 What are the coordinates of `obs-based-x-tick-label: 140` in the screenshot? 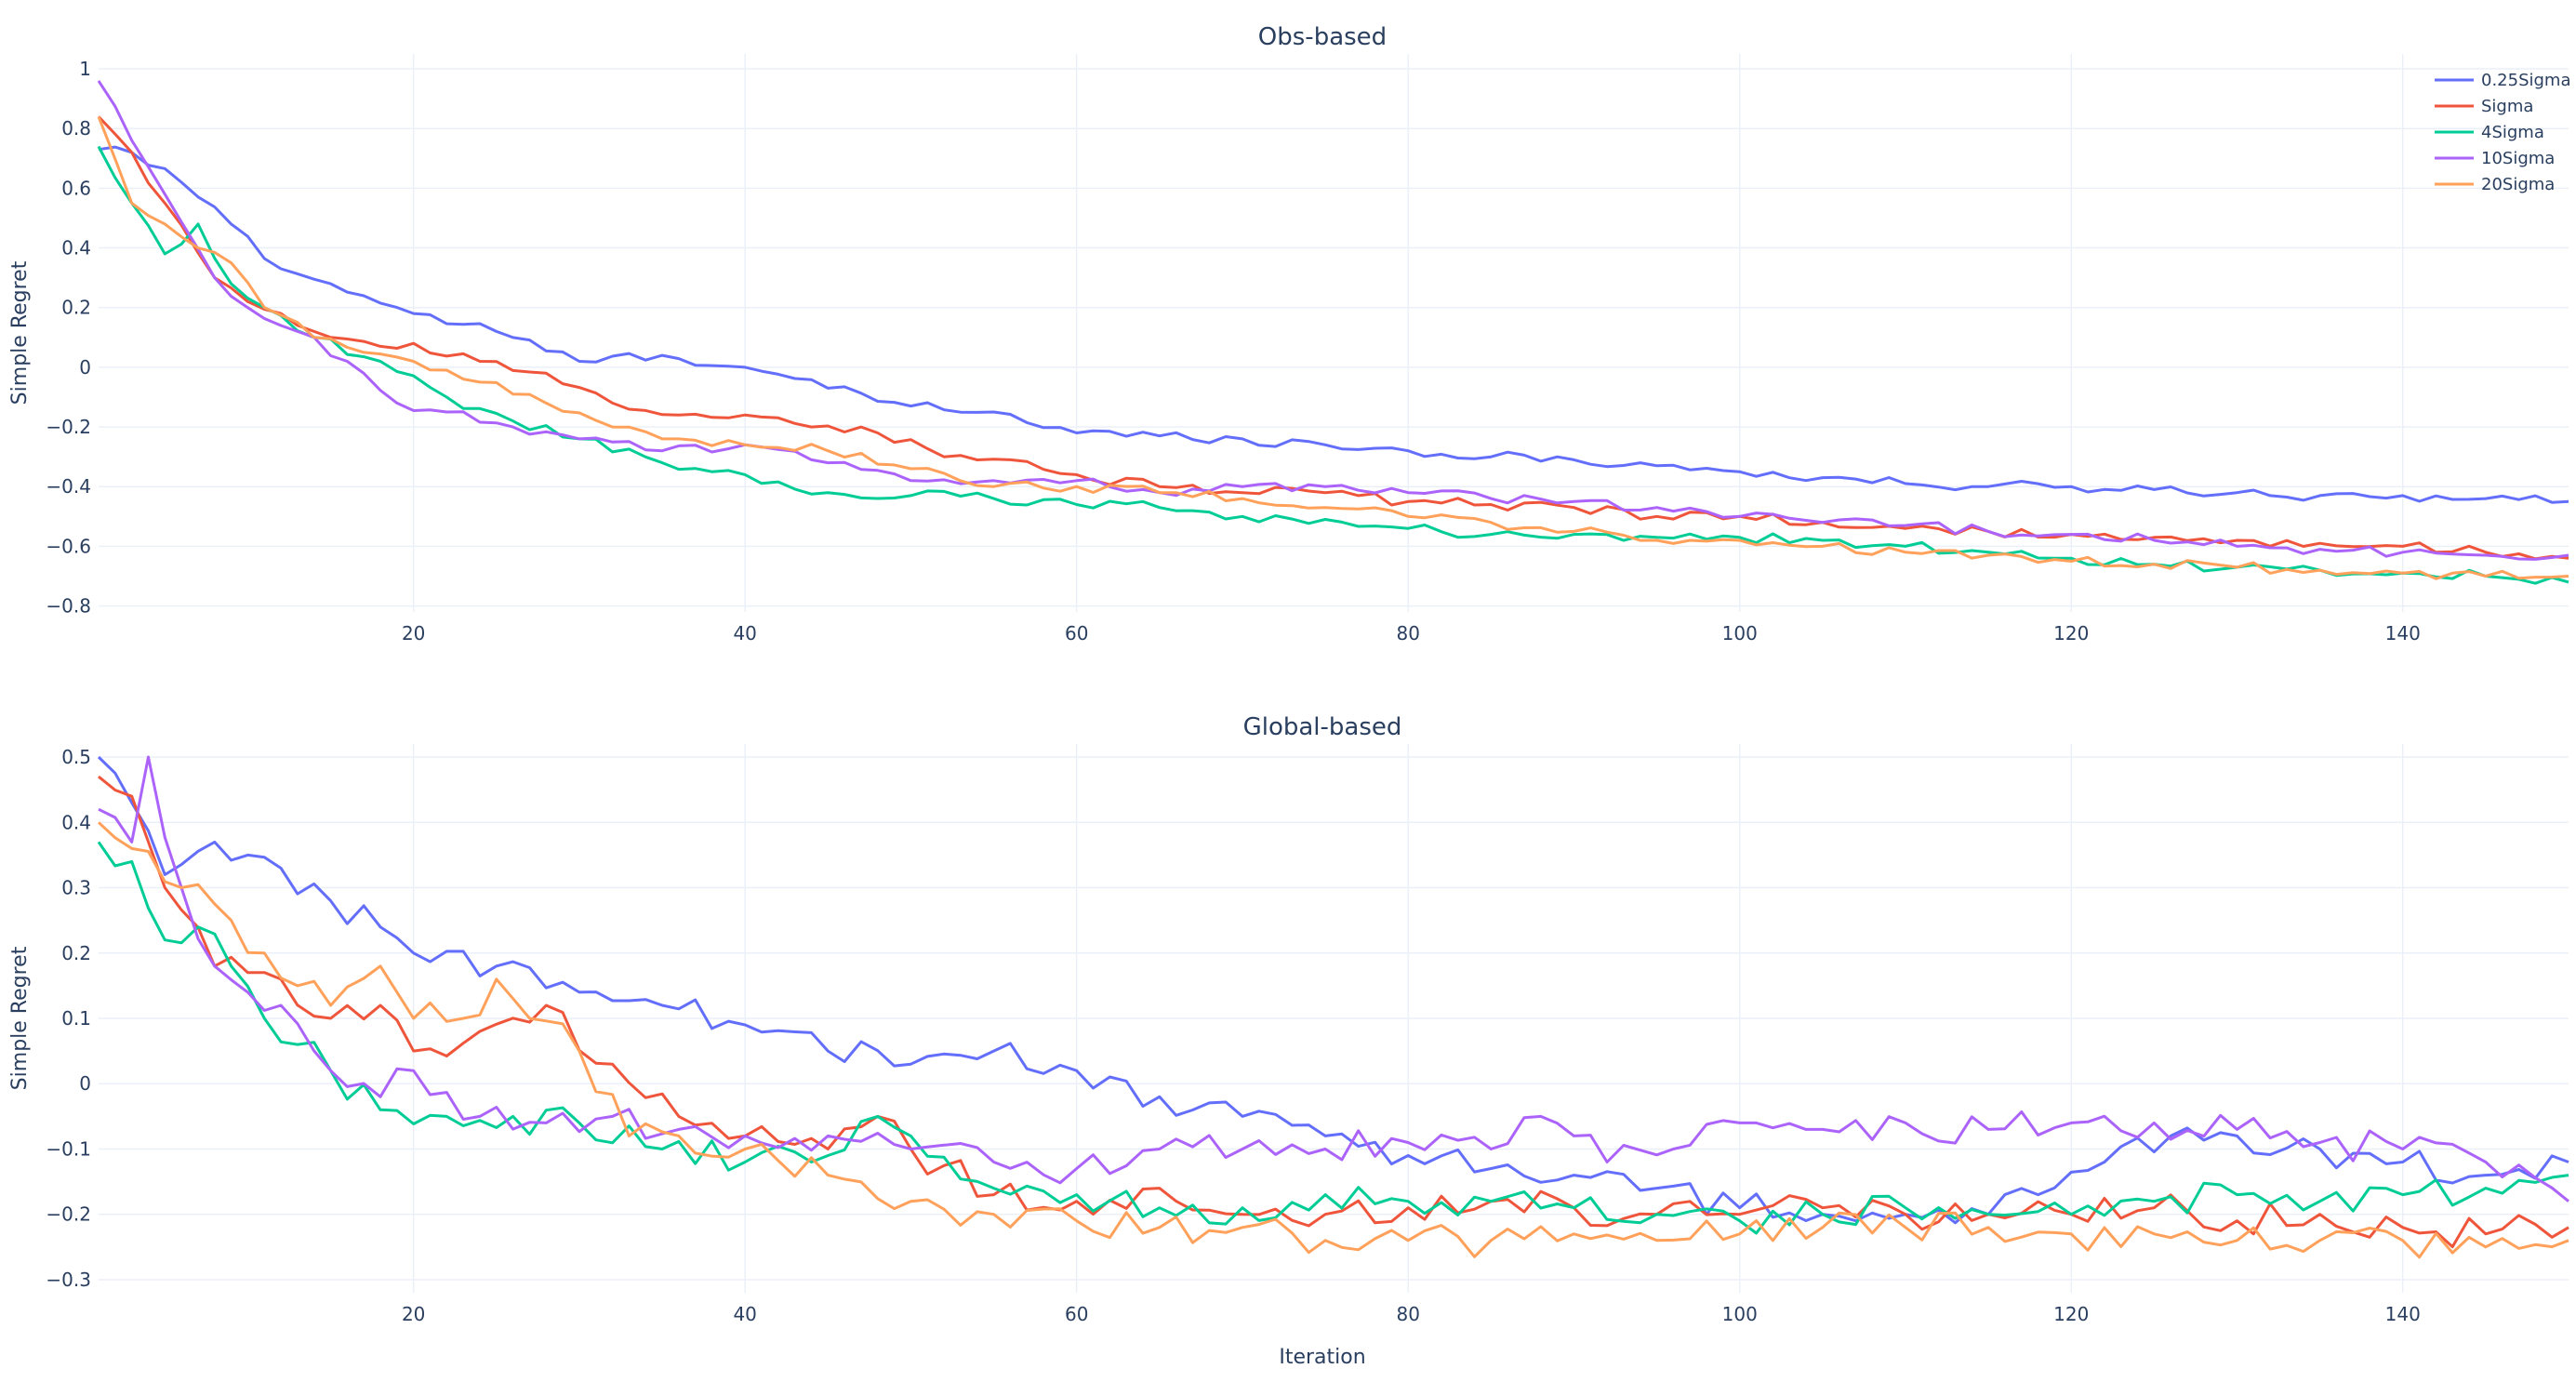 It's located at (2403, 633).